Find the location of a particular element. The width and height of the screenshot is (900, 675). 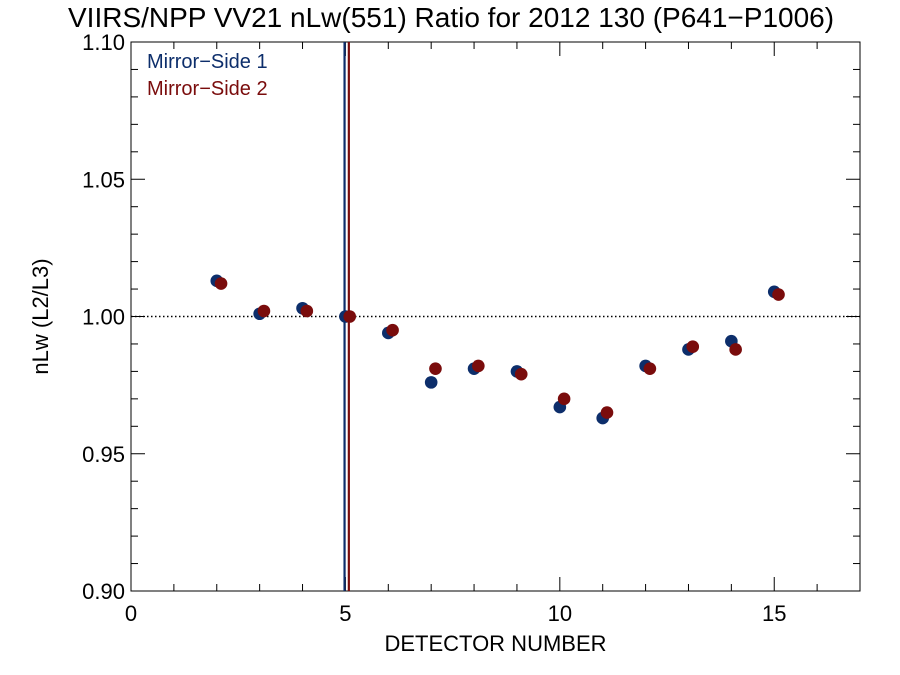

x-tick-label: 10 is located at coordinates (560, 613).